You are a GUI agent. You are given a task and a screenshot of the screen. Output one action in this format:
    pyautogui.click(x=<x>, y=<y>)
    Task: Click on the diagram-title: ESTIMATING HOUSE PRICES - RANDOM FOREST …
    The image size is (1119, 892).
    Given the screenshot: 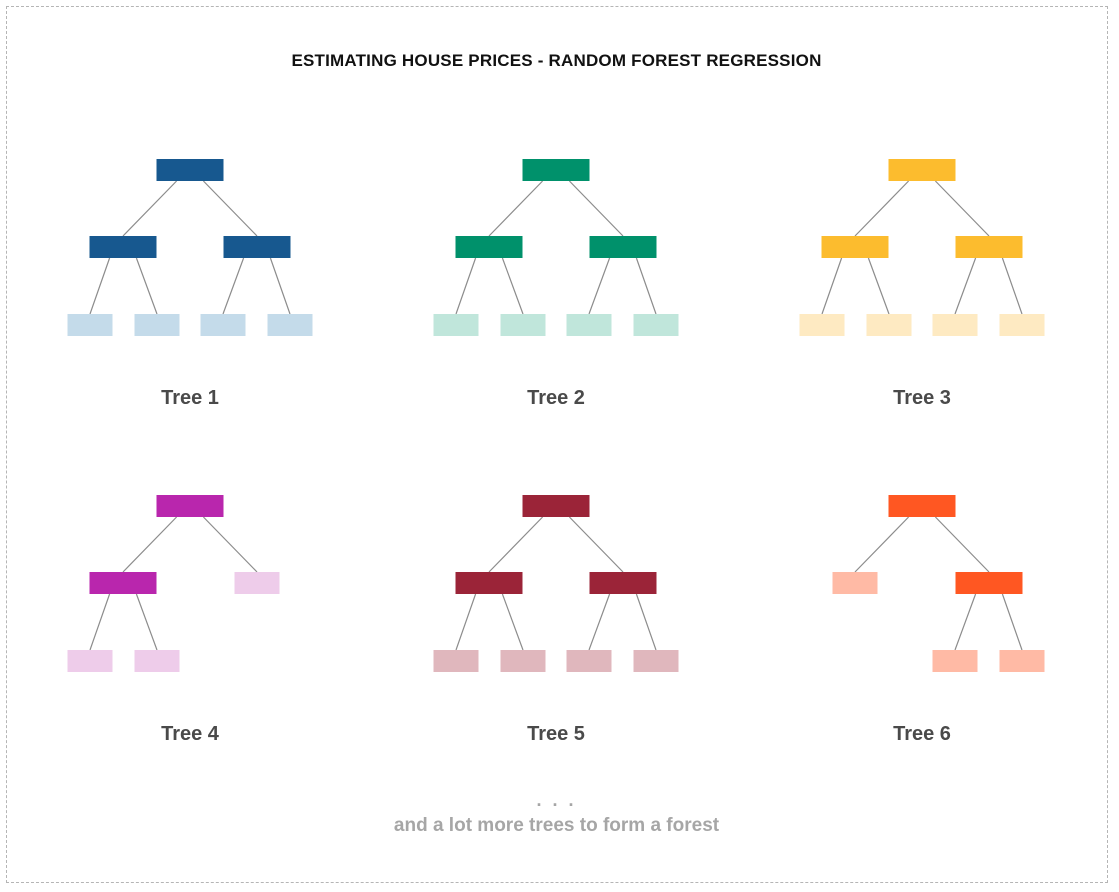 What is the action you would take?
    pyautogui.click(x=556, y=60)
    